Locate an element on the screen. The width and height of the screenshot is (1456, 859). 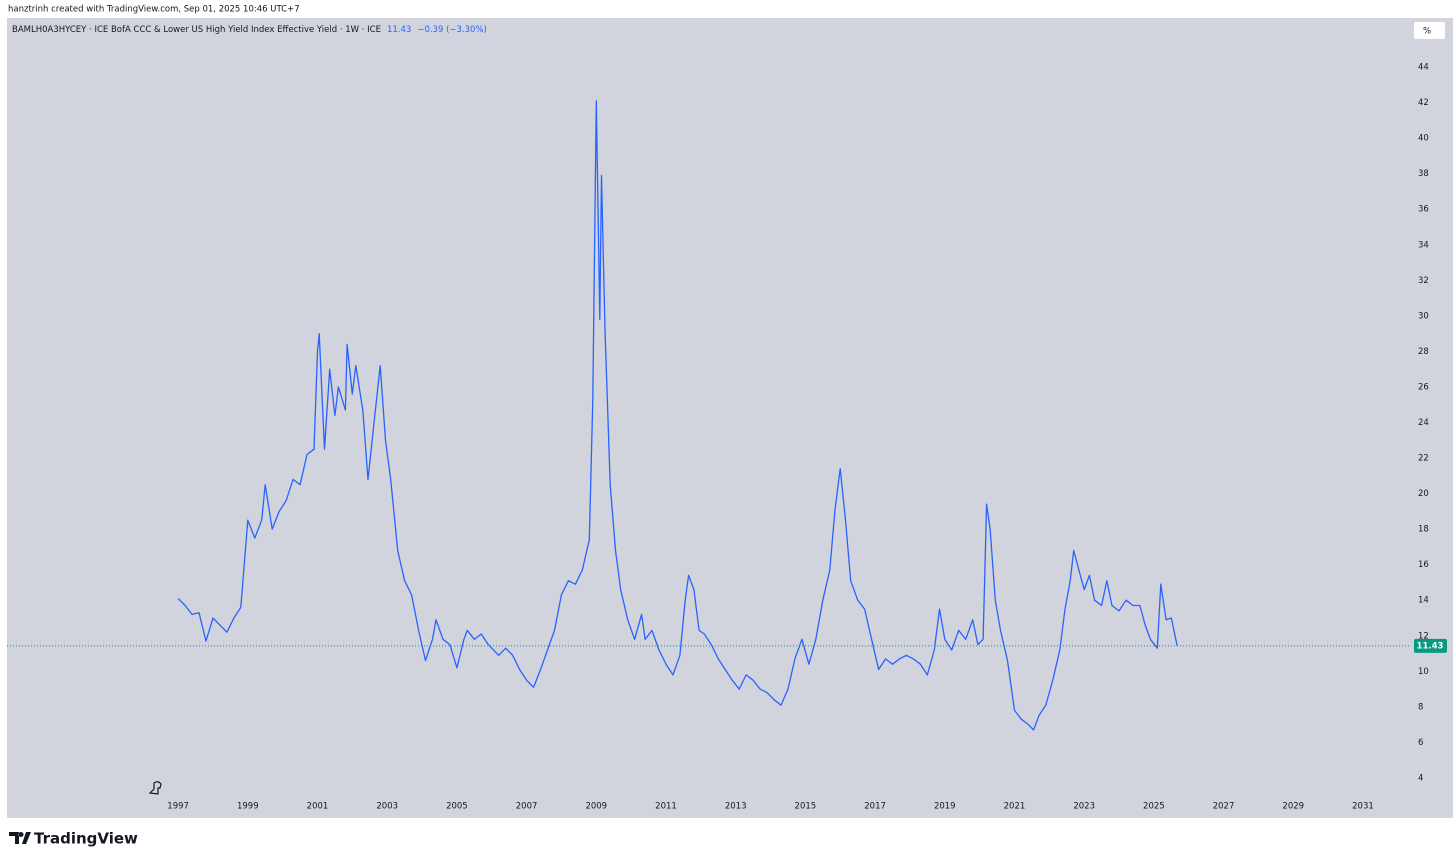
x-tick-label: 2031 is located at coordinates (1363, 807).